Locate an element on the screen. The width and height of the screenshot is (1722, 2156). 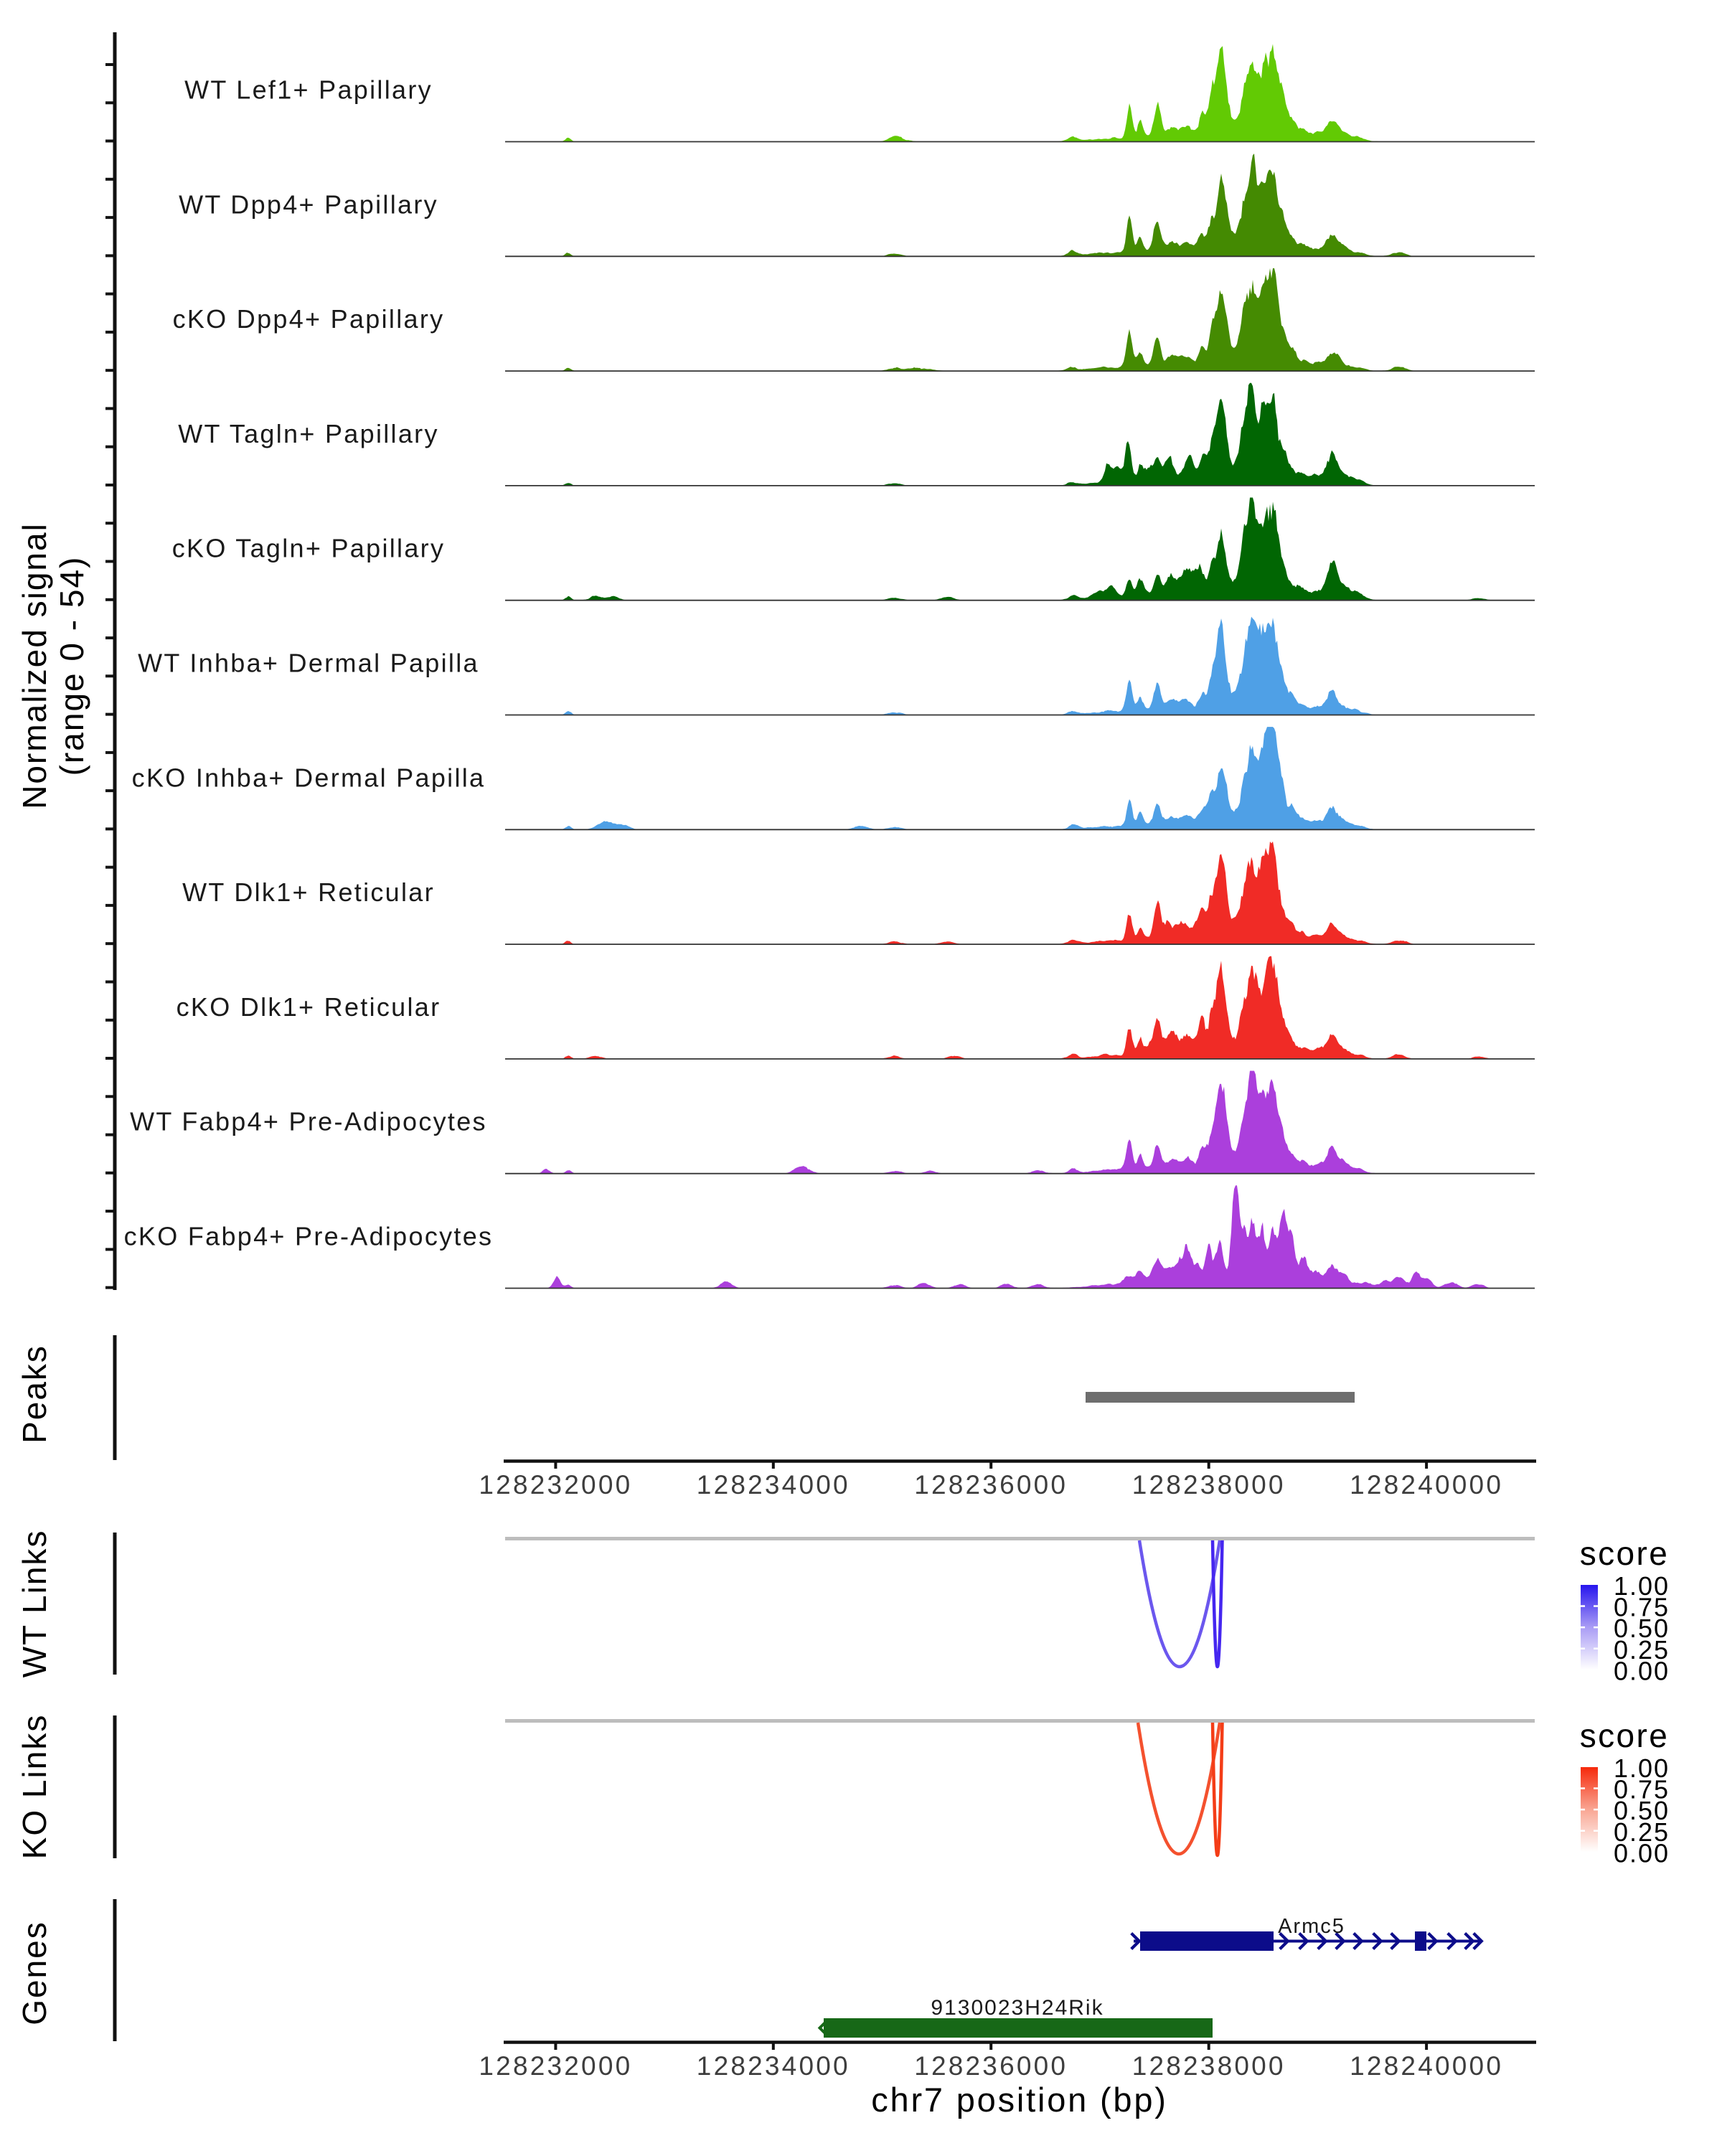
svg-text: chr7 position (bp) is located at coordinates (1019, 2100).